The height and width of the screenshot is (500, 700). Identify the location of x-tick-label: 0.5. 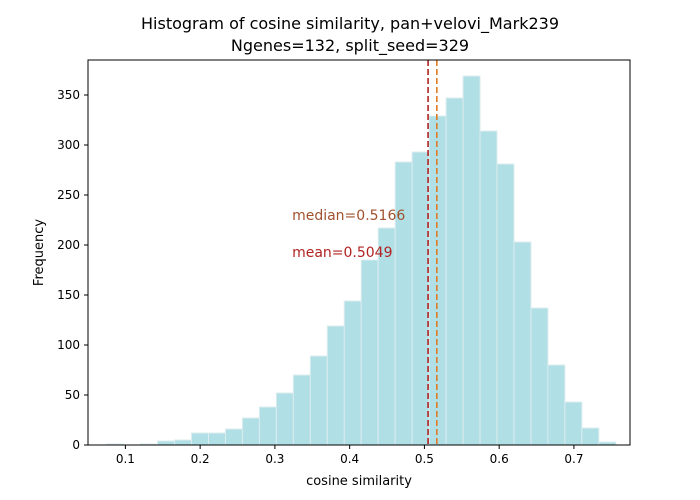
(424, 459).